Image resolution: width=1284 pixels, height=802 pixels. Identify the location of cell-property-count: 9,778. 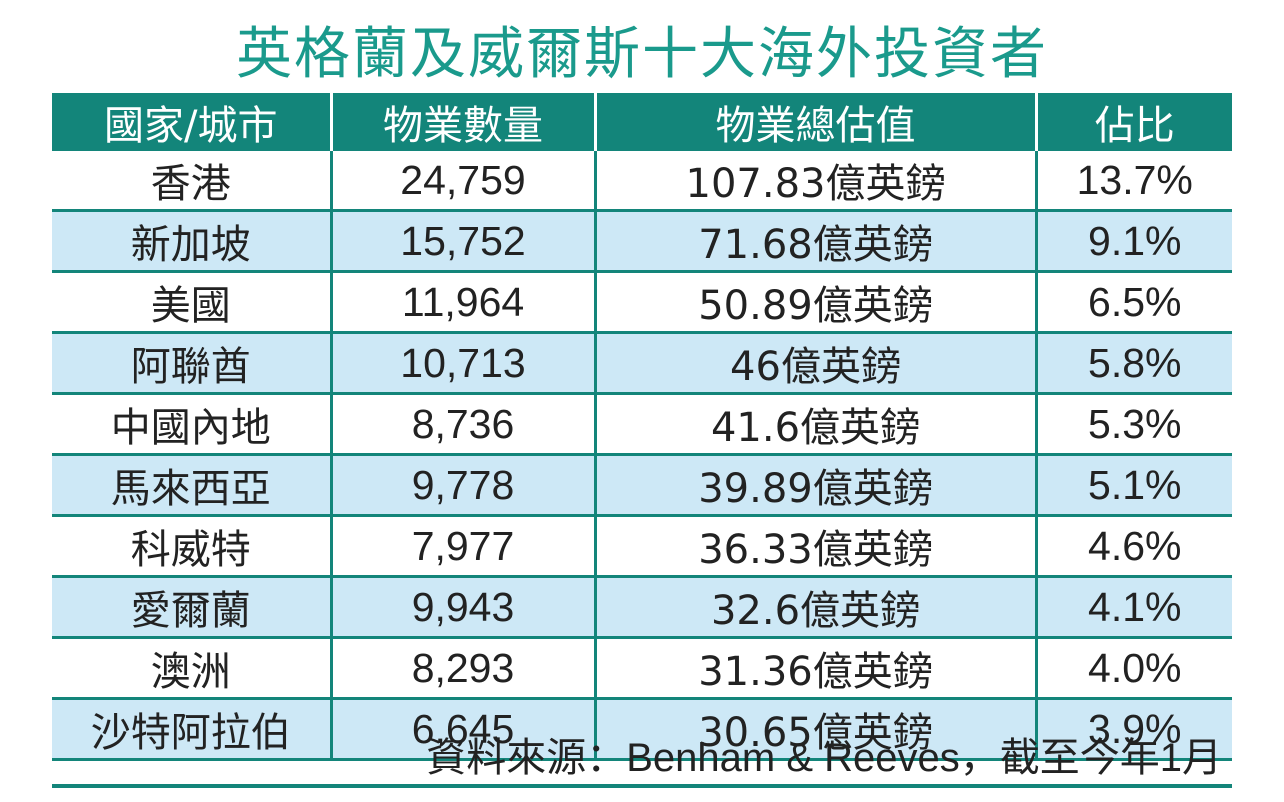
(462, 485).